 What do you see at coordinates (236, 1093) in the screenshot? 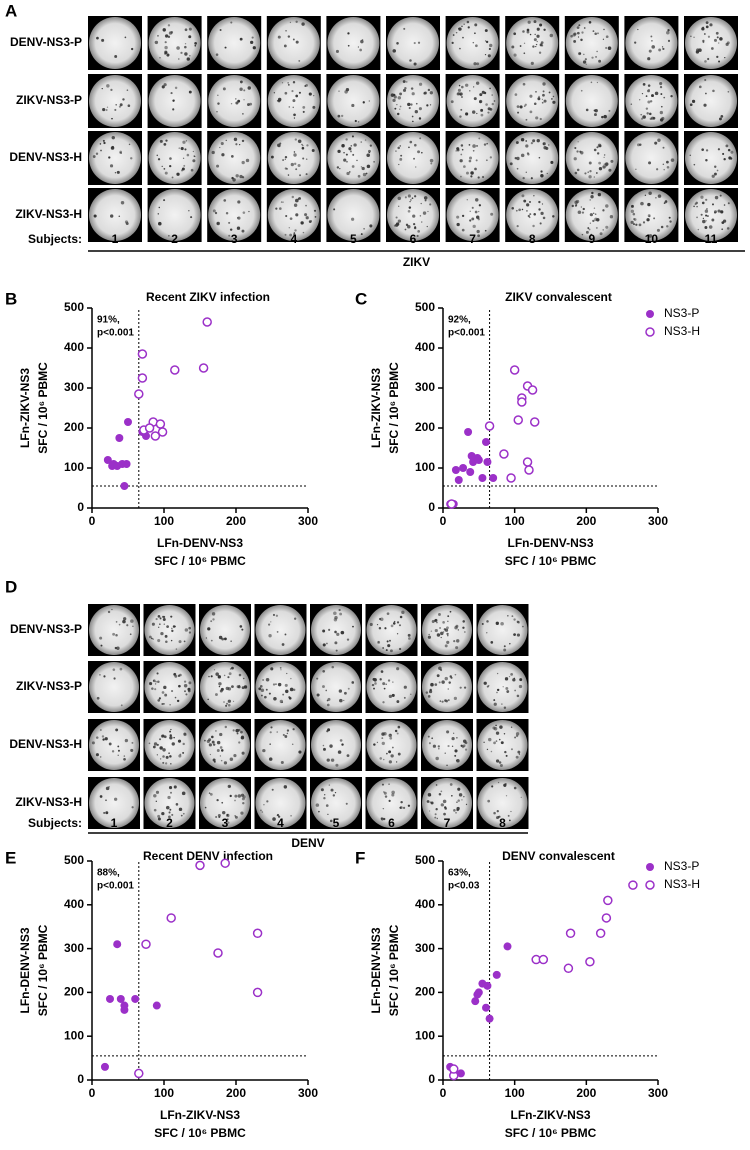
I see `x-tick-label: 200` at bounding box center [236, 1093].